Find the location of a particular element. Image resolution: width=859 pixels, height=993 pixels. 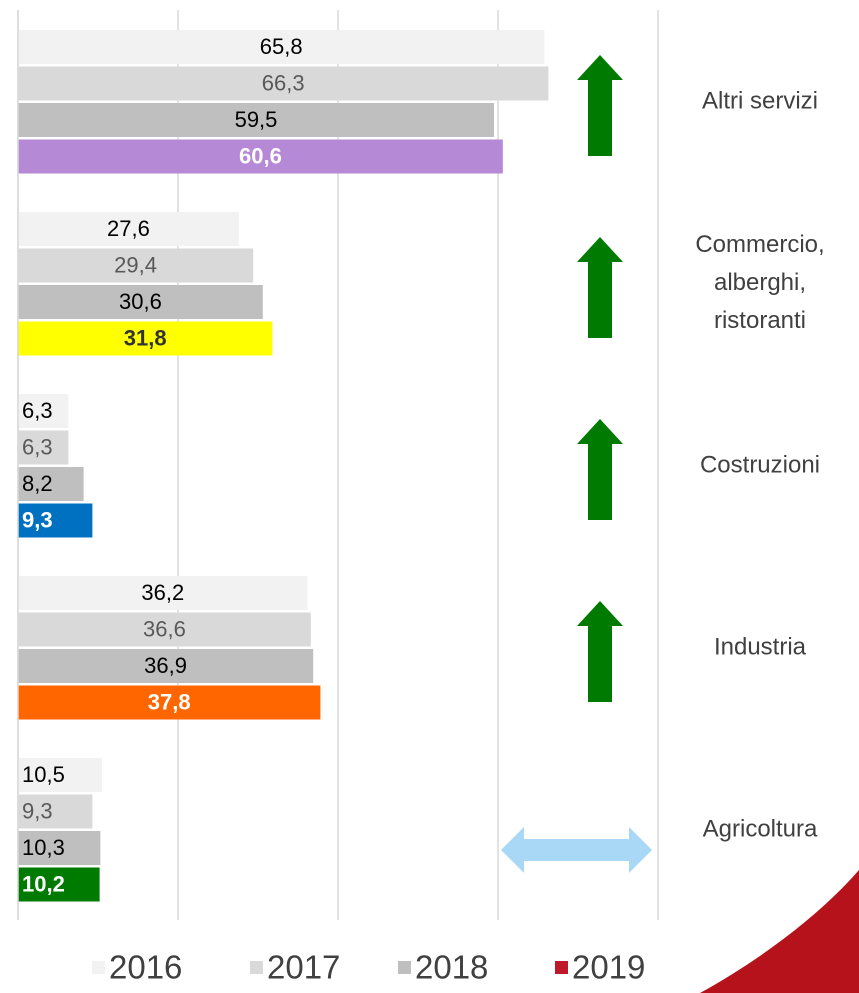

data-label: 10,5 is located at coordinates (43, 774).